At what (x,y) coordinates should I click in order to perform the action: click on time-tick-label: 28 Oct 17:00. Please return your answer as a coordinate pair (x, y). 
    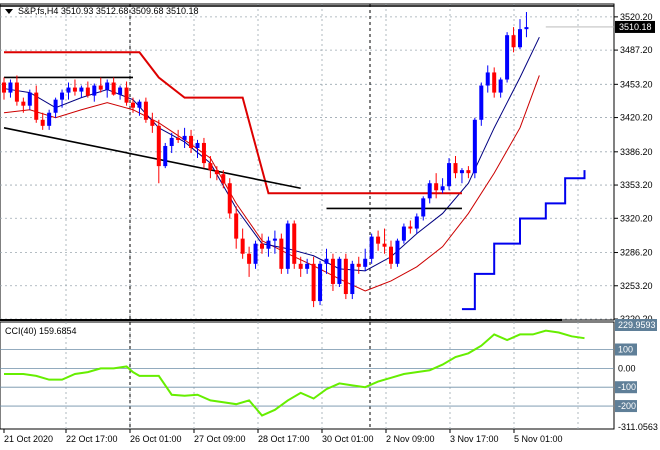
    Looking at the image, I should click on (284, 439).